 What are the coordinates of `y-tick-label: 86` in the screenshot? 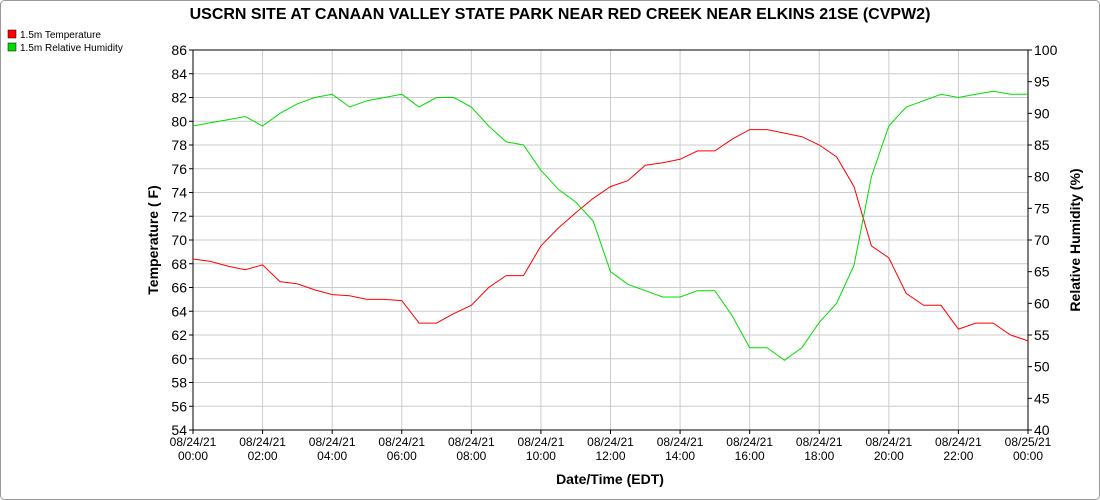 It's located at (179, 50).